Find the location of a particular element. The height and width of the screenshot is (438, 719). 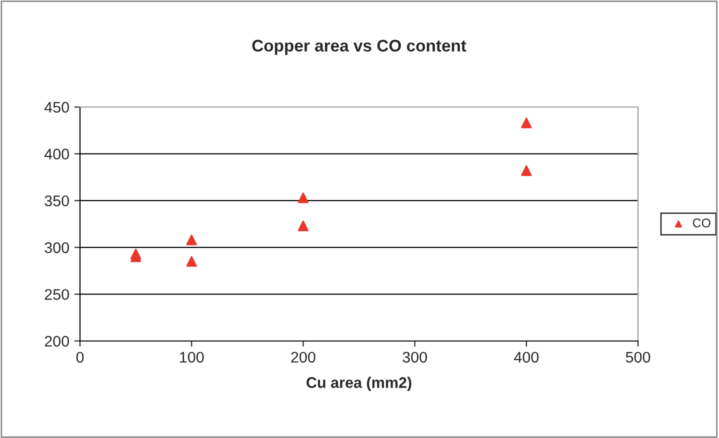

y-tick-label: 200 is located at coordinates (56, 341).